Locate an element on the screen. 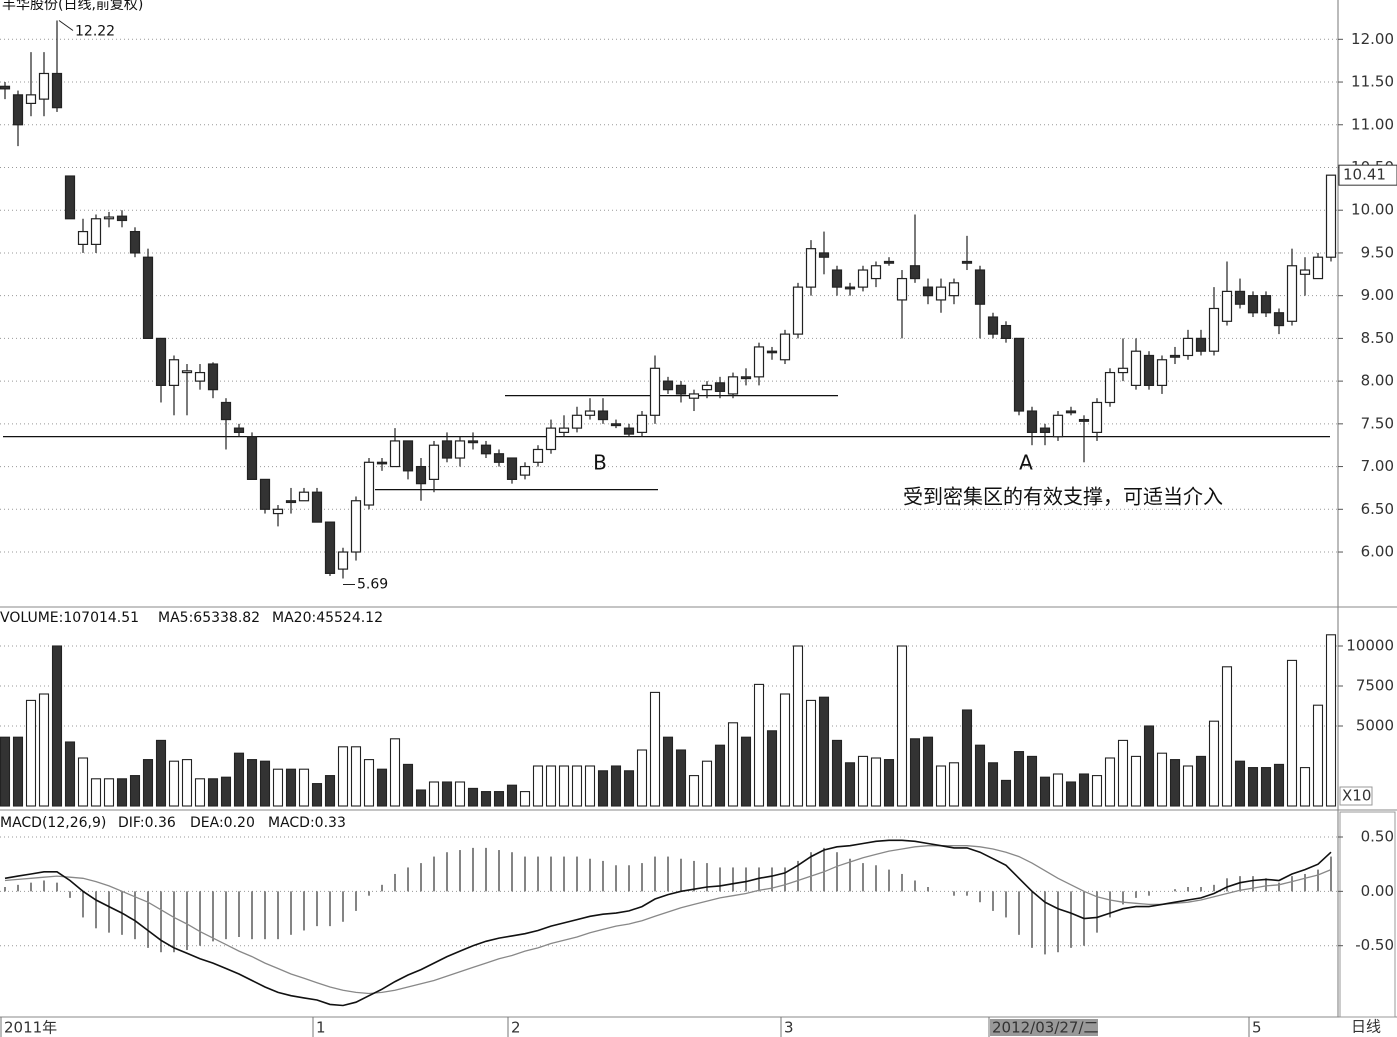  y-tick-label: 10.00 is located at coordinates (1372, 210).